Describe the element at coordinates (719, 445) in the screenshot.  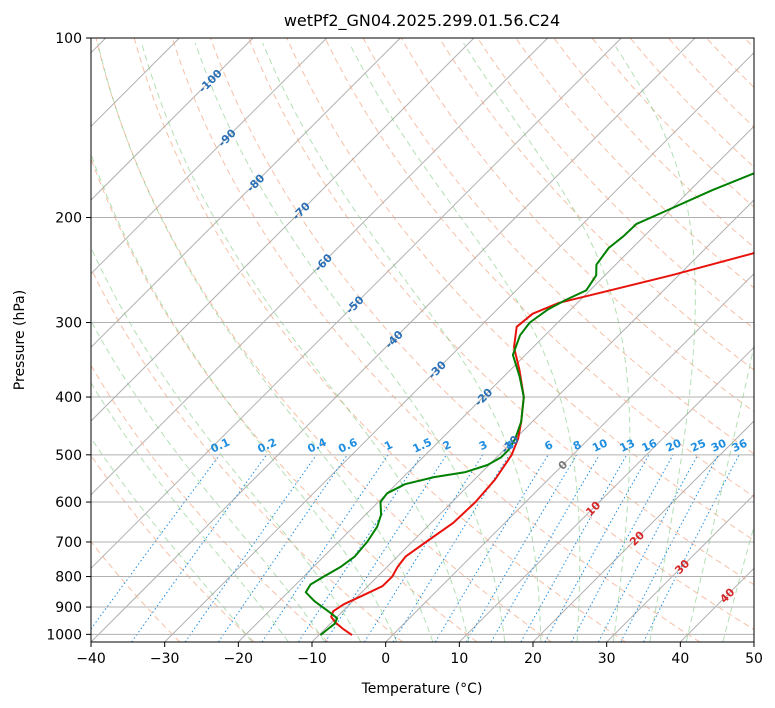
I see `mixing-ratio-label: 30` at that location.